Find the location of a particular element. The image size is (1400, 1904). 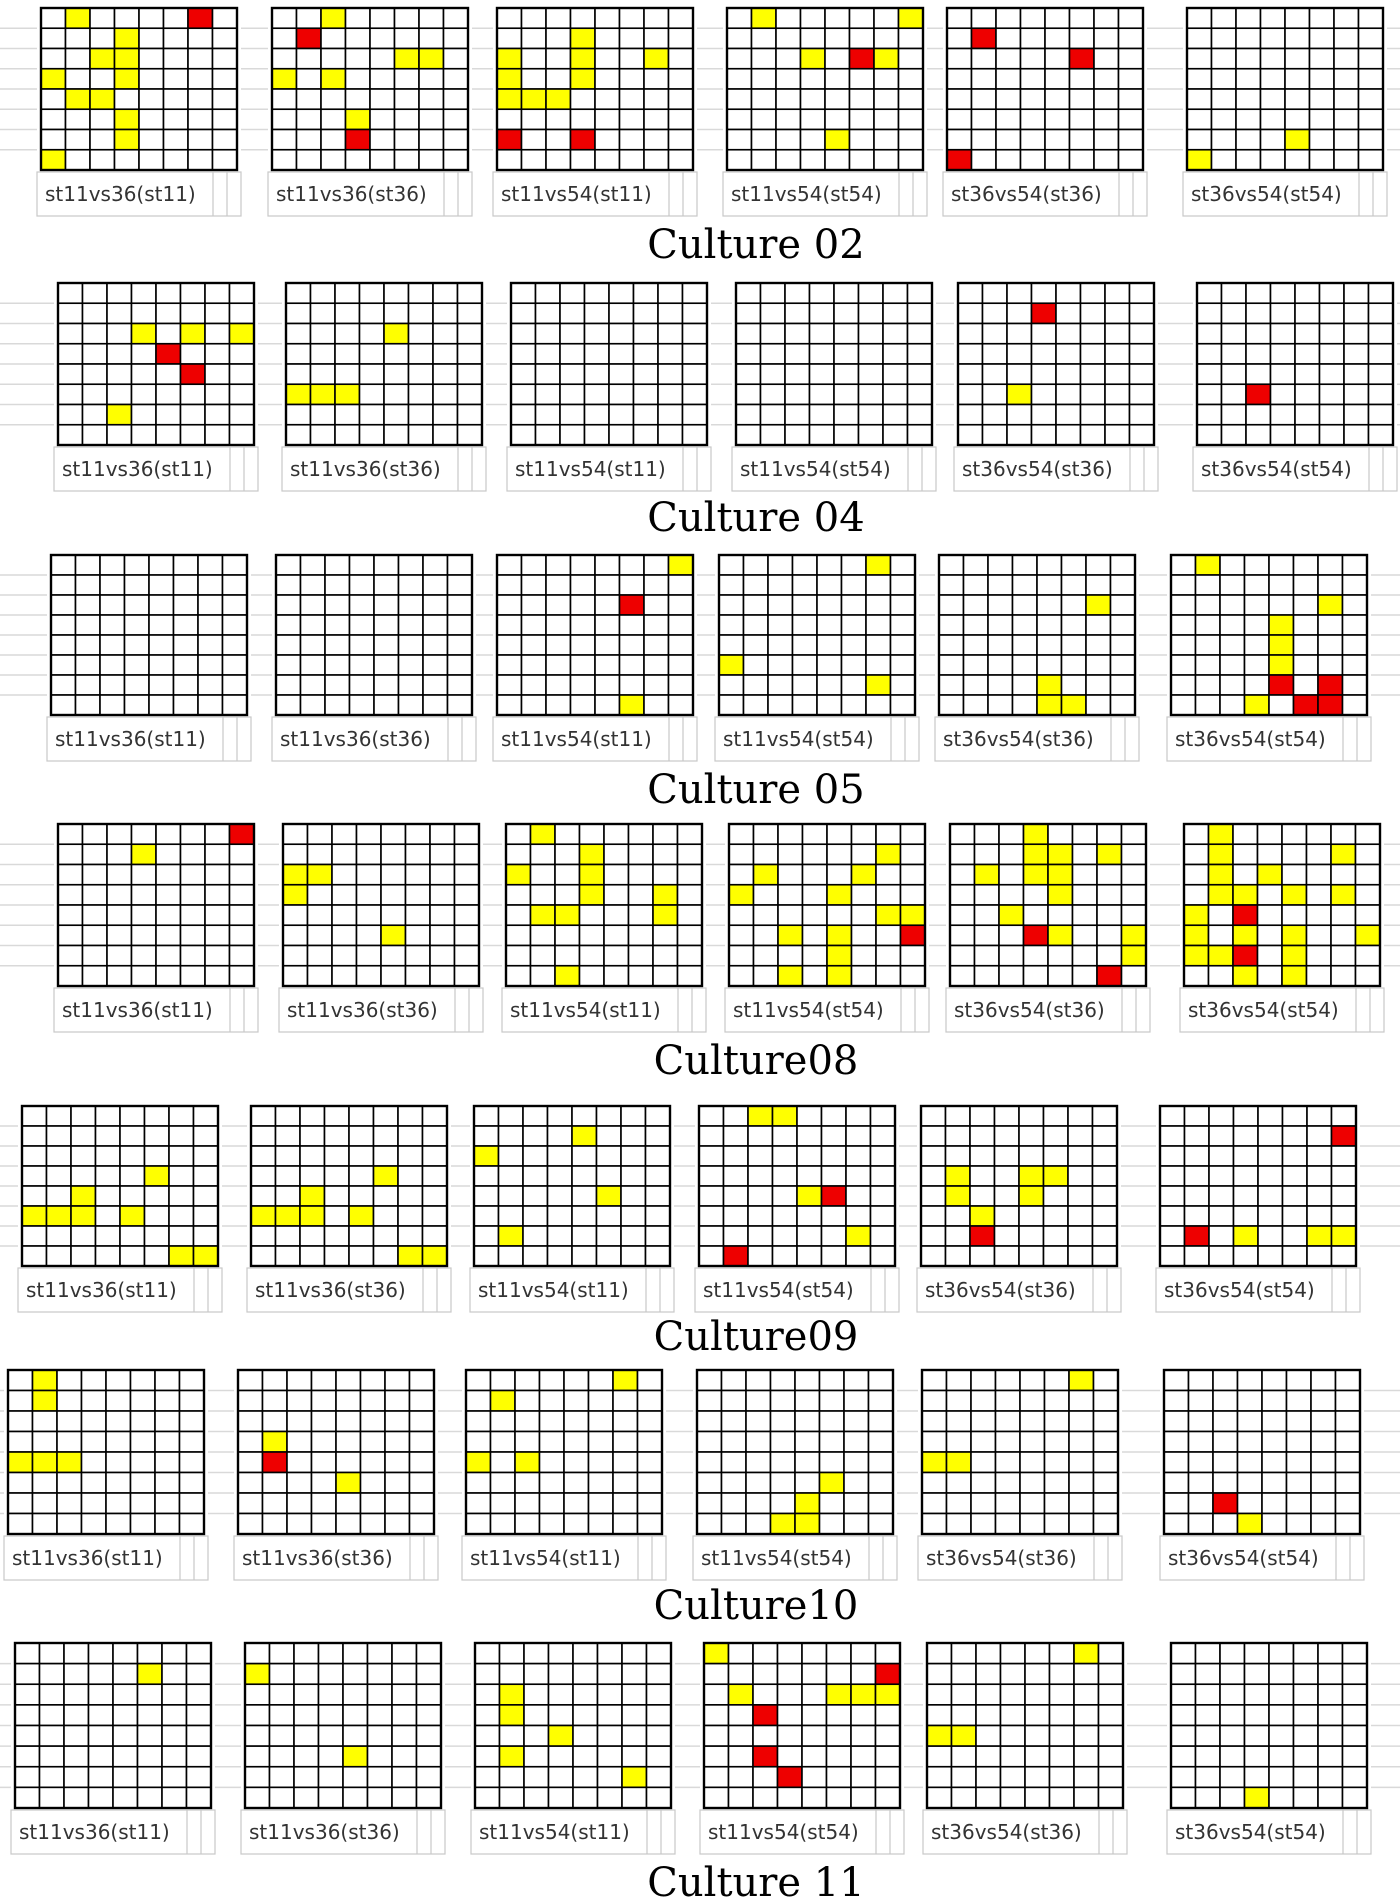

label-box is located at coordinates (609, 469).